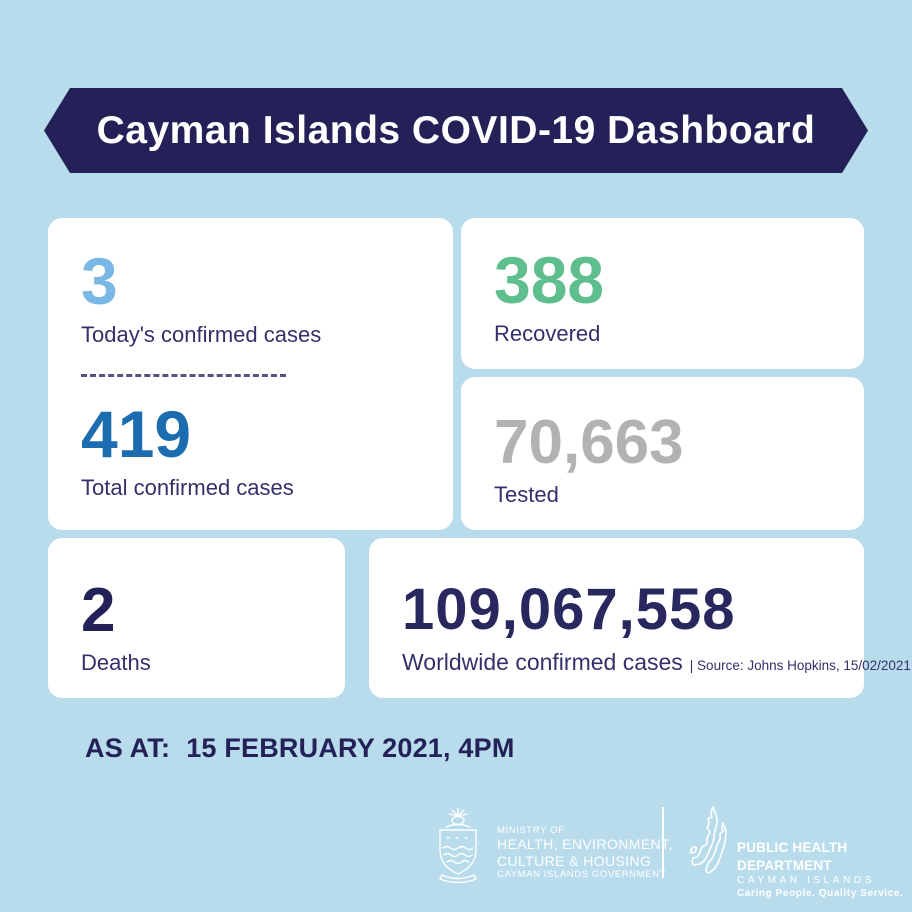 Image resolution: width=912 pixels, height=912 pixels. I want to click on page-title: Cayman Islands COVID-19 Dashboard, so click(456, 130).